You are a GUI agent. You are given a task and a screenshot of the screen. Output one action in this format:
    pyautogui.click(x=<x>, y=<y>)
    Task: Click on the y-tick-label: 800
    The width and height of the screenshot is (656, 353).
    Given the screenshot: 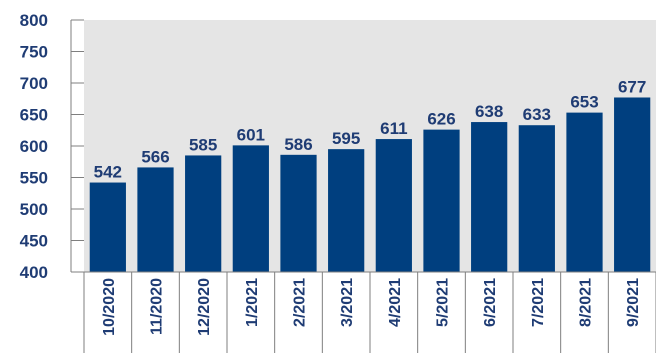 What is the action you would take?
    pyautogui.click(x=34, y=20)
    